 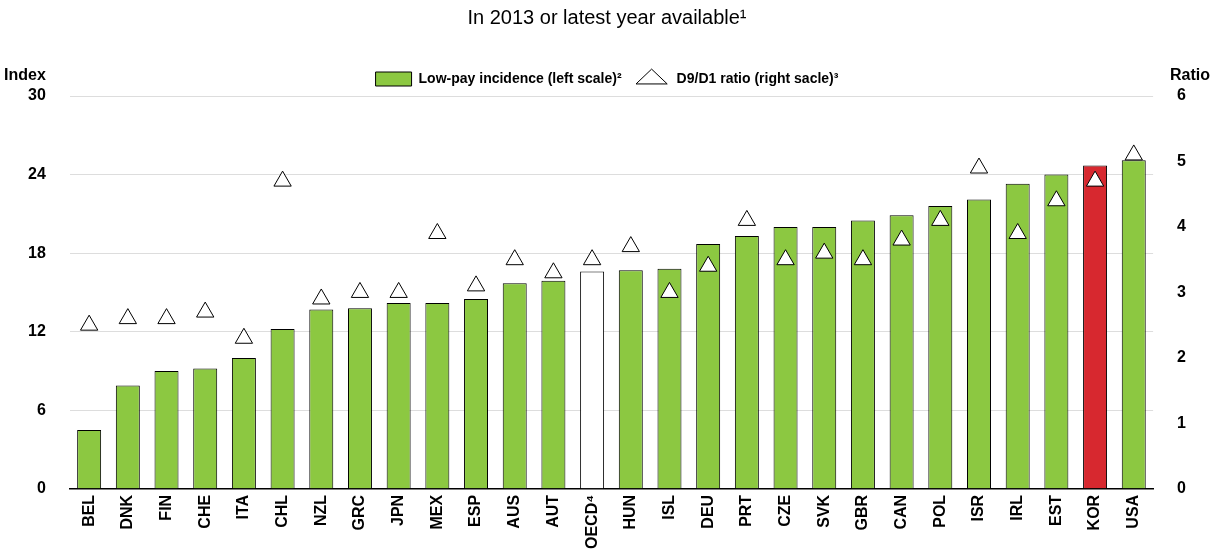 What do you see at coordinates (320, 510) in the screenshot?
I see `x-tick-label: NZL` at bounding box center [320, 510].